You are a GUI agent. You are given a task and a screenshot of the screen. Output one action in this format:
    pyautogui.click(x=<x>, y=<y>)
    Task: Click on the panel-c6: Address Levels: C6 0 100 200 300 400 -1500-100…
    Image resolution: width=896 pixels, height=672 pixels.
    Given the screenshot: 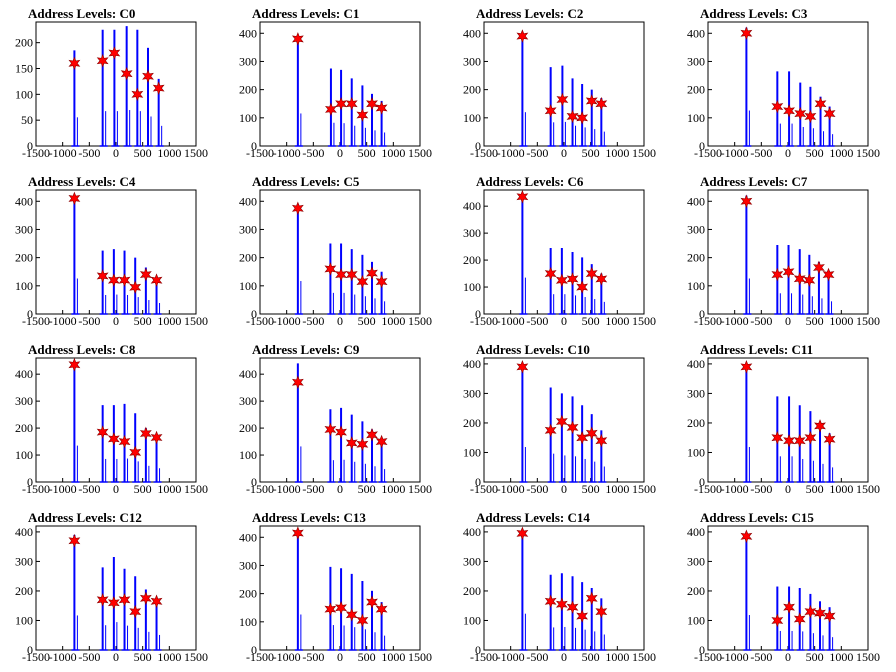 What is the action you would take?
    pyautogui.click(x=559, y=251)
    